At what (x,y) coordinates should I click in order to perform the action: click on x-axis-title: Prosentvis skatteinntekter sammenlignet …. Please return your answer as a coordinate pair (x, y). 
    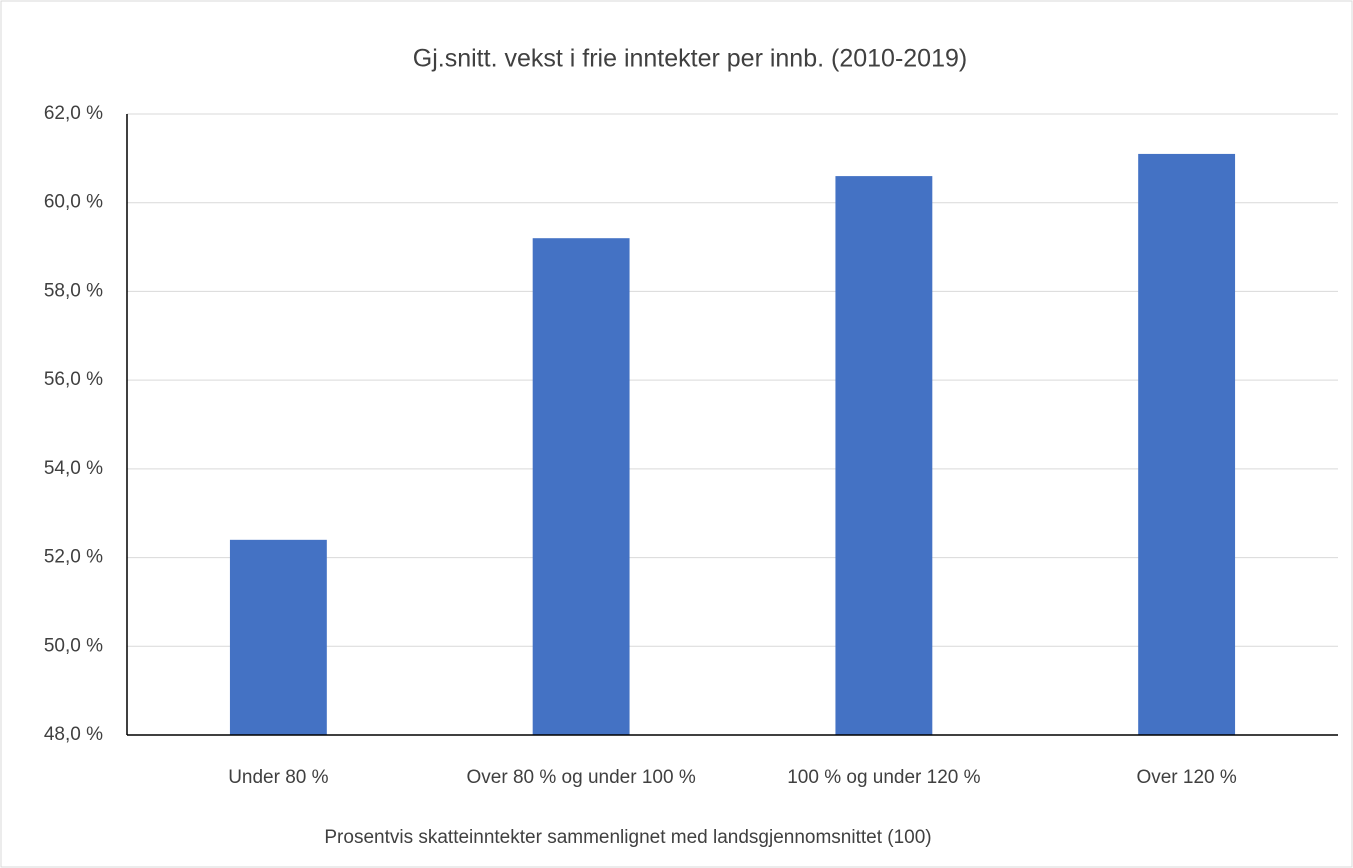
    Looking at the image, I should click on (627, 837).